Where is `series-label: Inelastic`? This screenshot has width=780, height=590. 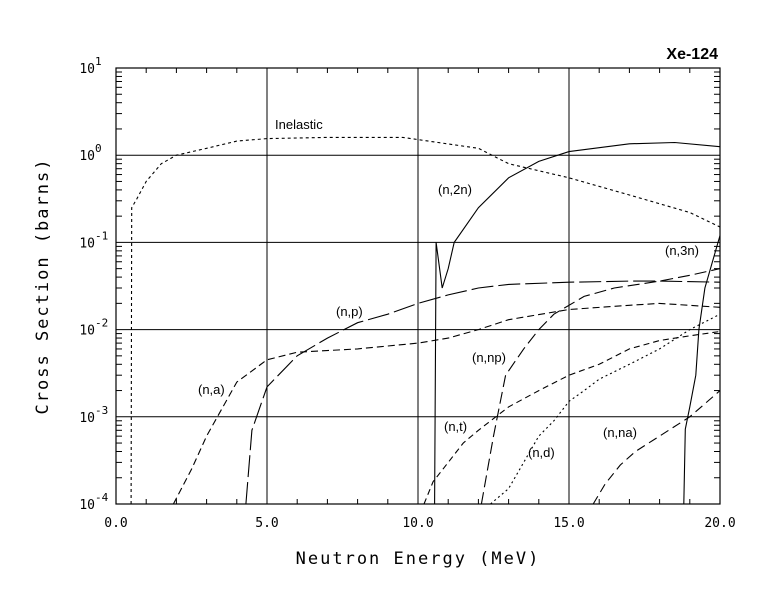 series-label: Inelastic is located at coordinates (299, 124).